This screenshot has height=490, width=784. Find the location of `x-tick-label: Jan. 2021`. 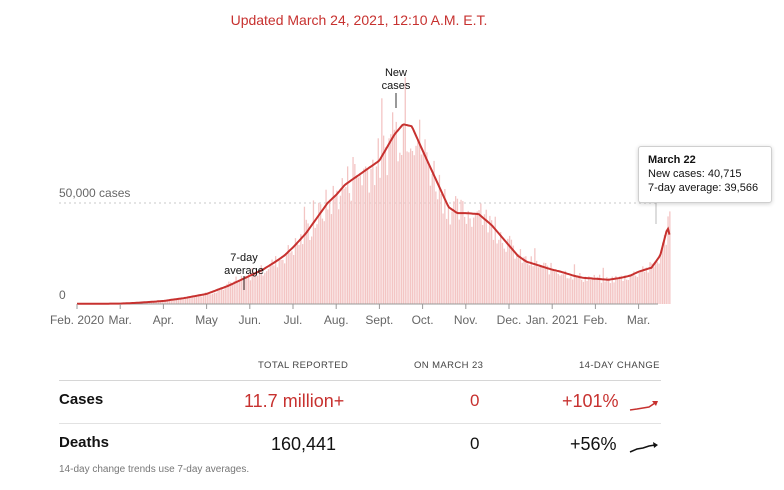

x-tick-label: Jan. 2021 is located at coordinates (552, 320).